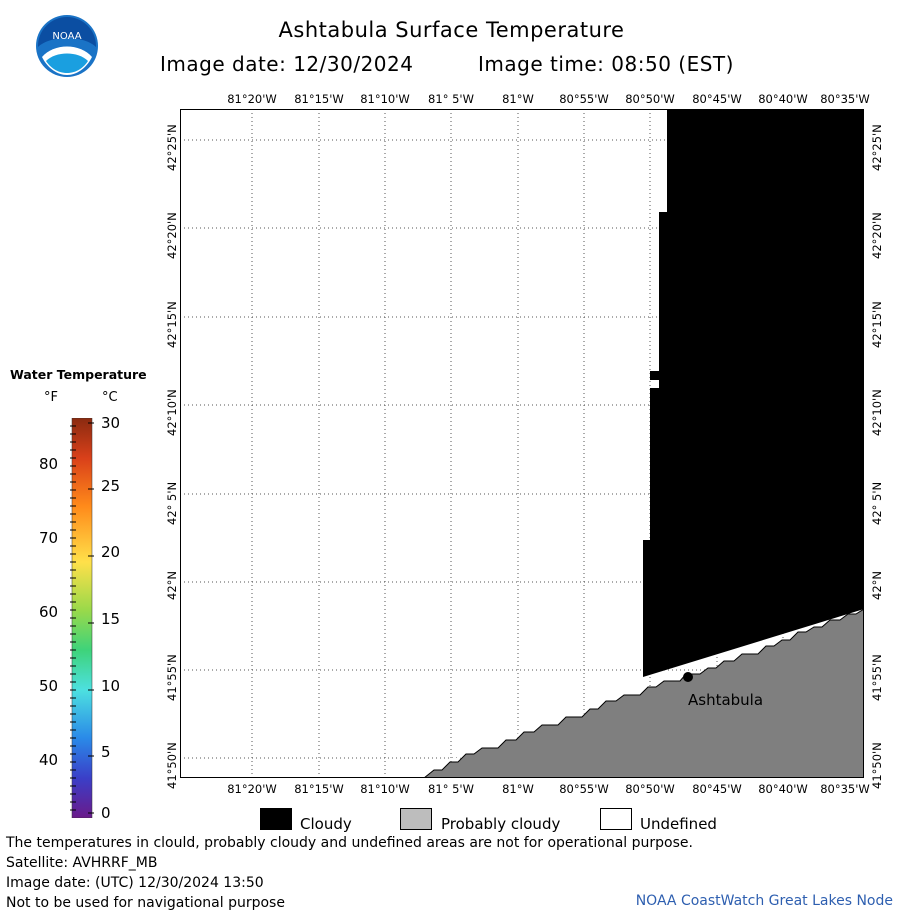 The width and height of the screenshot is (903, 919). I want to click on key-label-undefined: Undefined, so click(678, 824).